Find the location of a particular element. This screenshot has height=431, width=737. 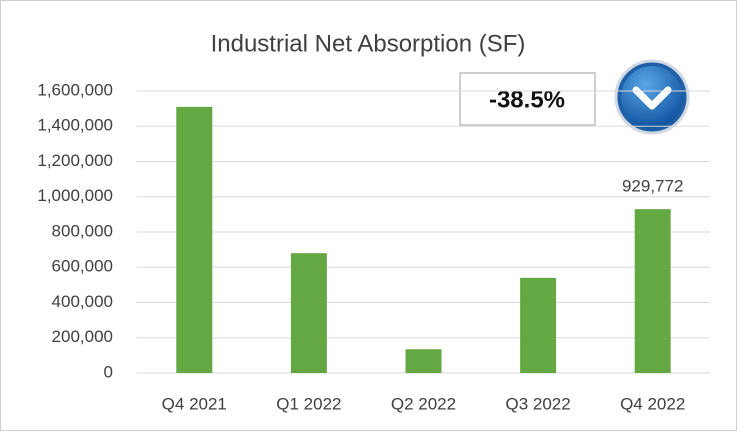

x-tick-label: Q1 2022 is located at coordinates (308, 403).